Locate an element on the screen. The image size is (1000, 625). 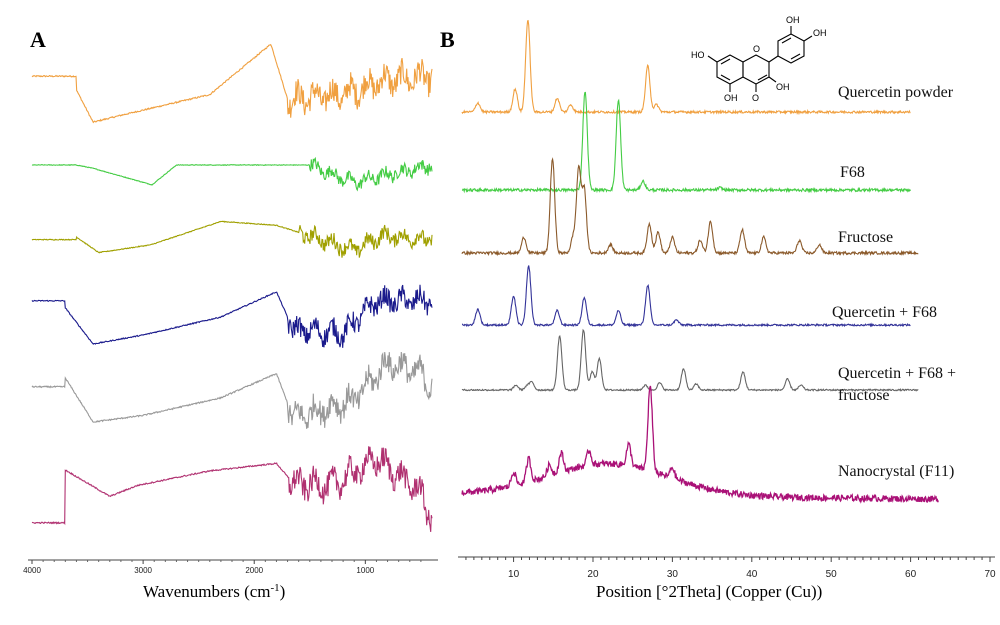
label-f68: F68 is located at coordinates (852, 172).